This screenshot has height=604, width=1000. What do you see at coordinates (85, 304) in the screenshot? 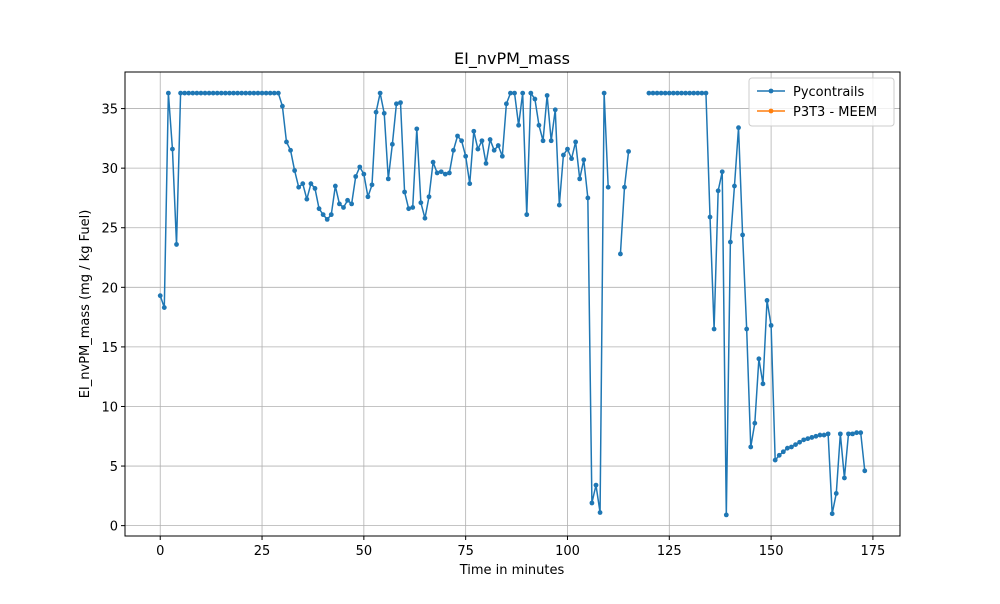
I see `y-axis-label: EI_nvPM_mass (mg / kg Fuel)` at bounding box center [85, 304].